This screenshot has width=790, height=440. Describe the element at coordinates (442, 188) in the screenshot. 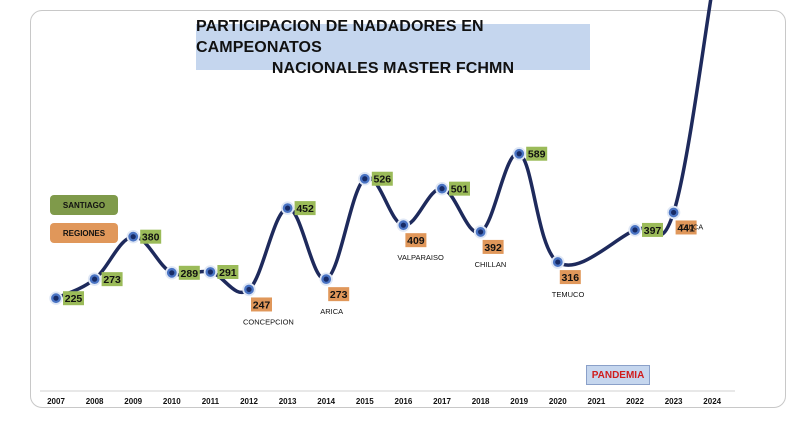

I see `data-point-2017` at that location.